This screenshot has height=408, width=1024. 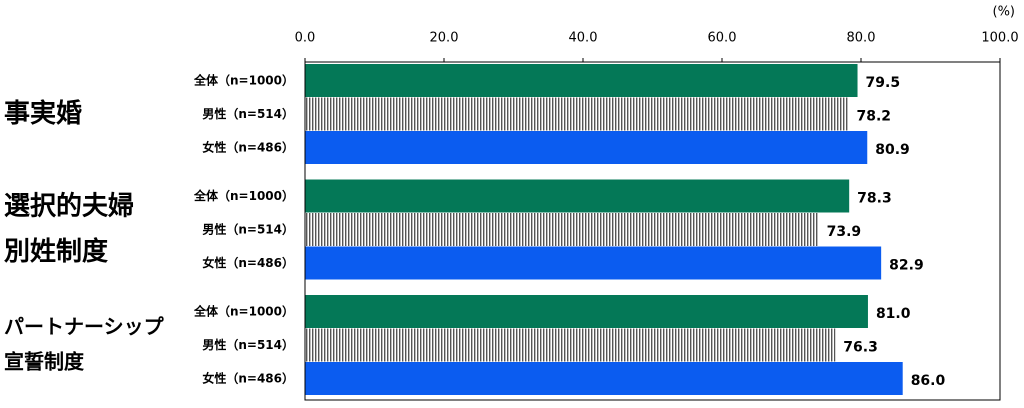 What do you see at coordinates (892, 150) in the screenshot?
I see `value-label: 80.9` at bounding box center [892, 150].